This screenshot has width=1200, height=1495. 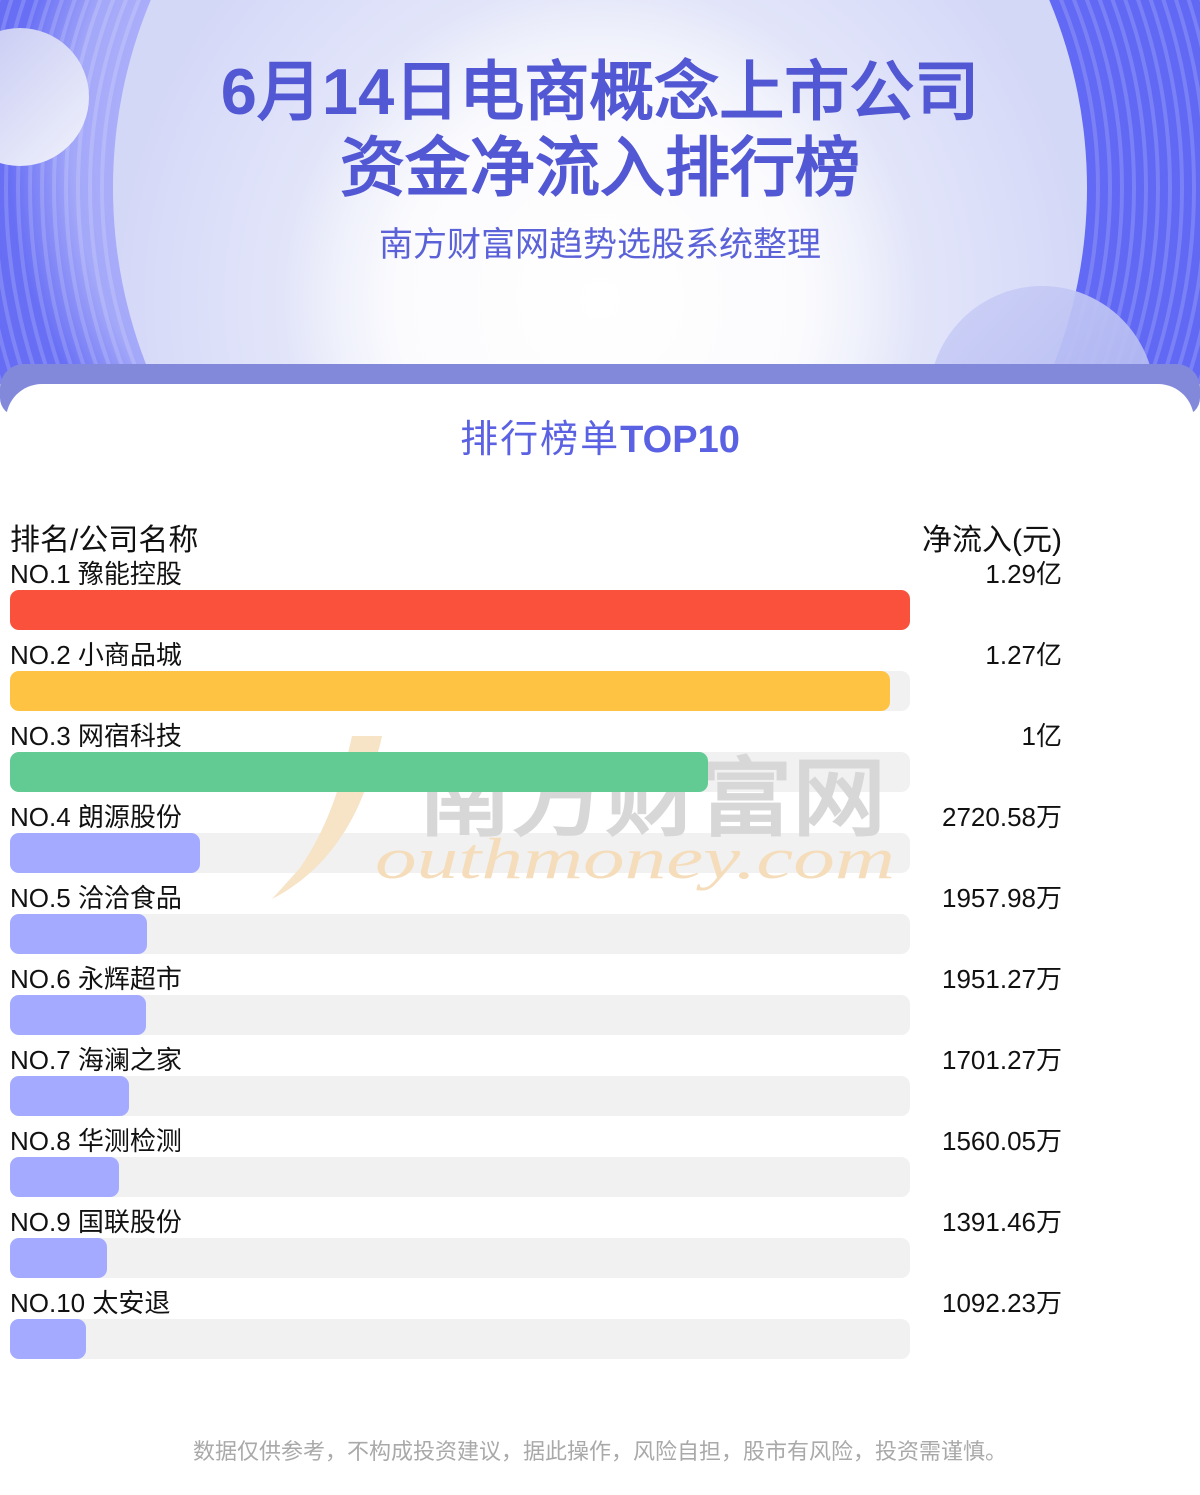 What do you see at coordinates (600, 91) in the screenshot?
I see `svg-text: 6月14日电商概念上市公司` at bounding box center [600, 91].